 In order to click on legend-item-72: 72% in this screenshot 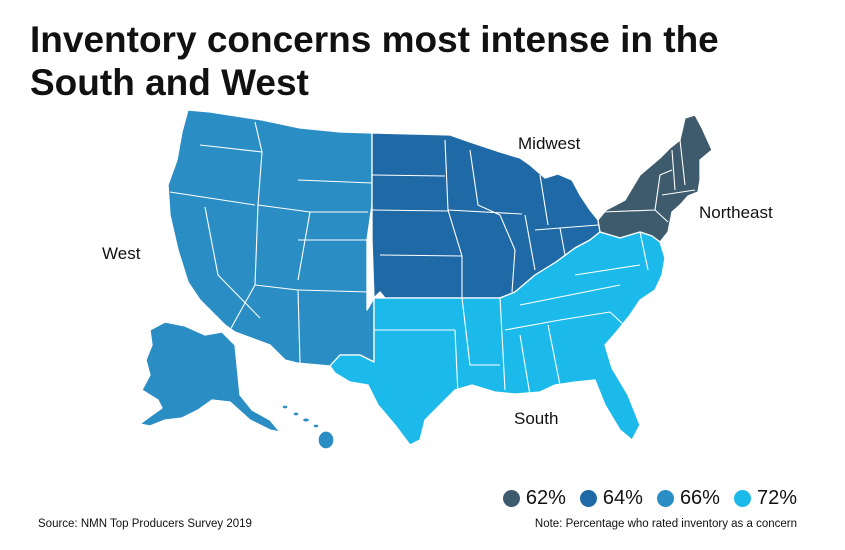, I will do `click(765, 498)`.